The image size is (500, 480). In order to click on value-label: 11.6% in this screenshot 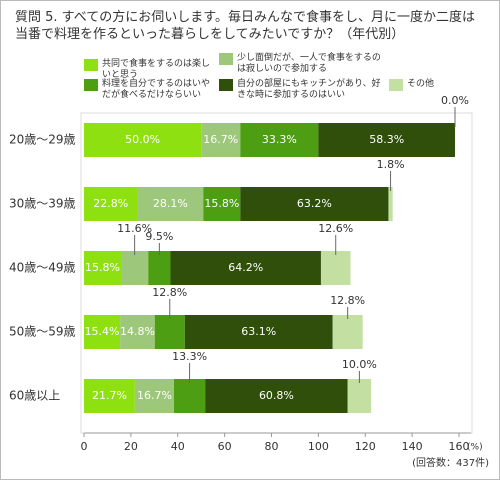, I will do `click(134, 228)`.